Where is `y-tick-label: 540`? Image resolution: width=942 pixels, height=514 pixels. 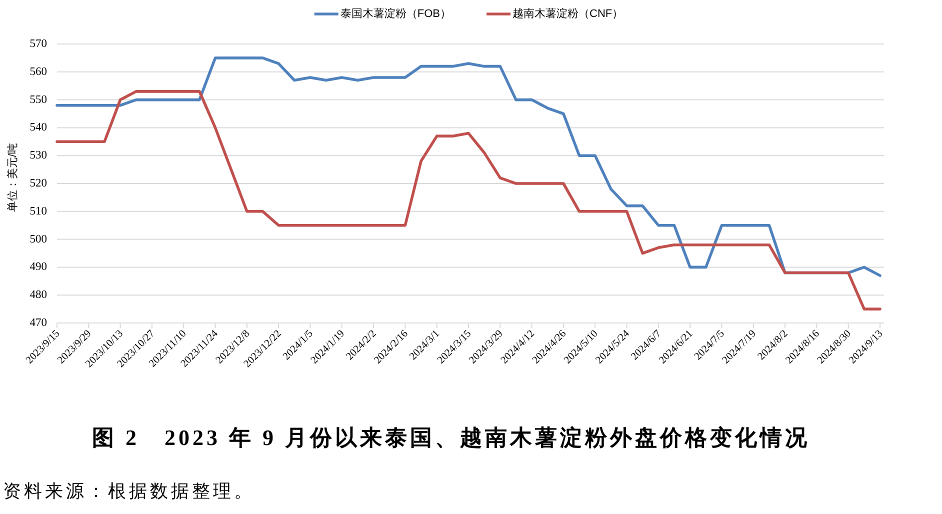 y-tick-label: 540 is located at coordinates (39, 128).